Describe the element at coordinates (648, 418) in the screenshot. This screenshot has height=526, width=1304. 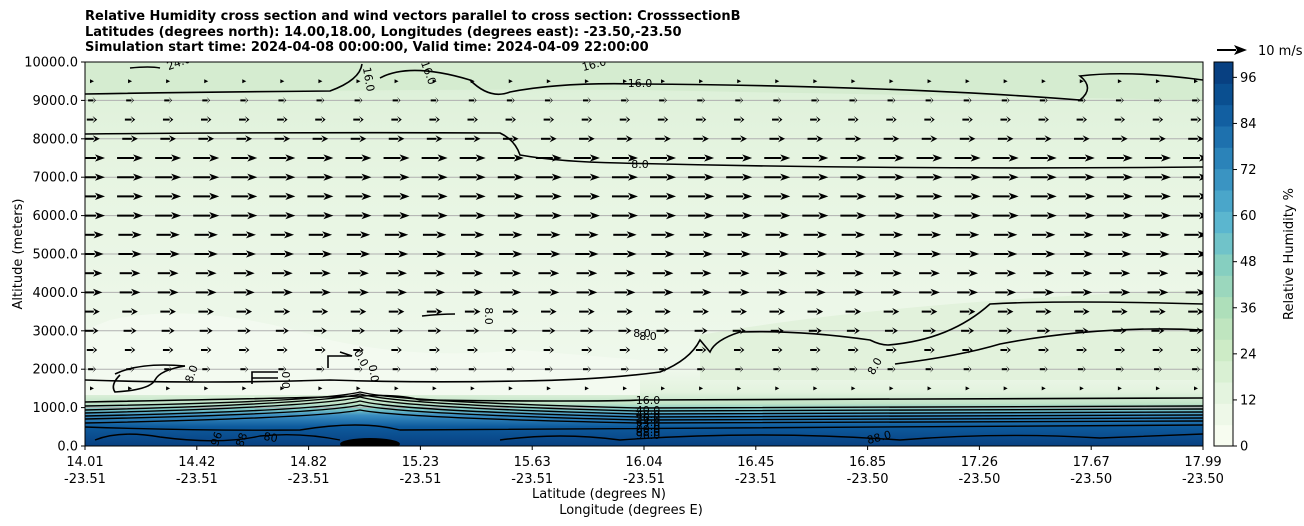
I see `contour-label: 56.0` at that location.